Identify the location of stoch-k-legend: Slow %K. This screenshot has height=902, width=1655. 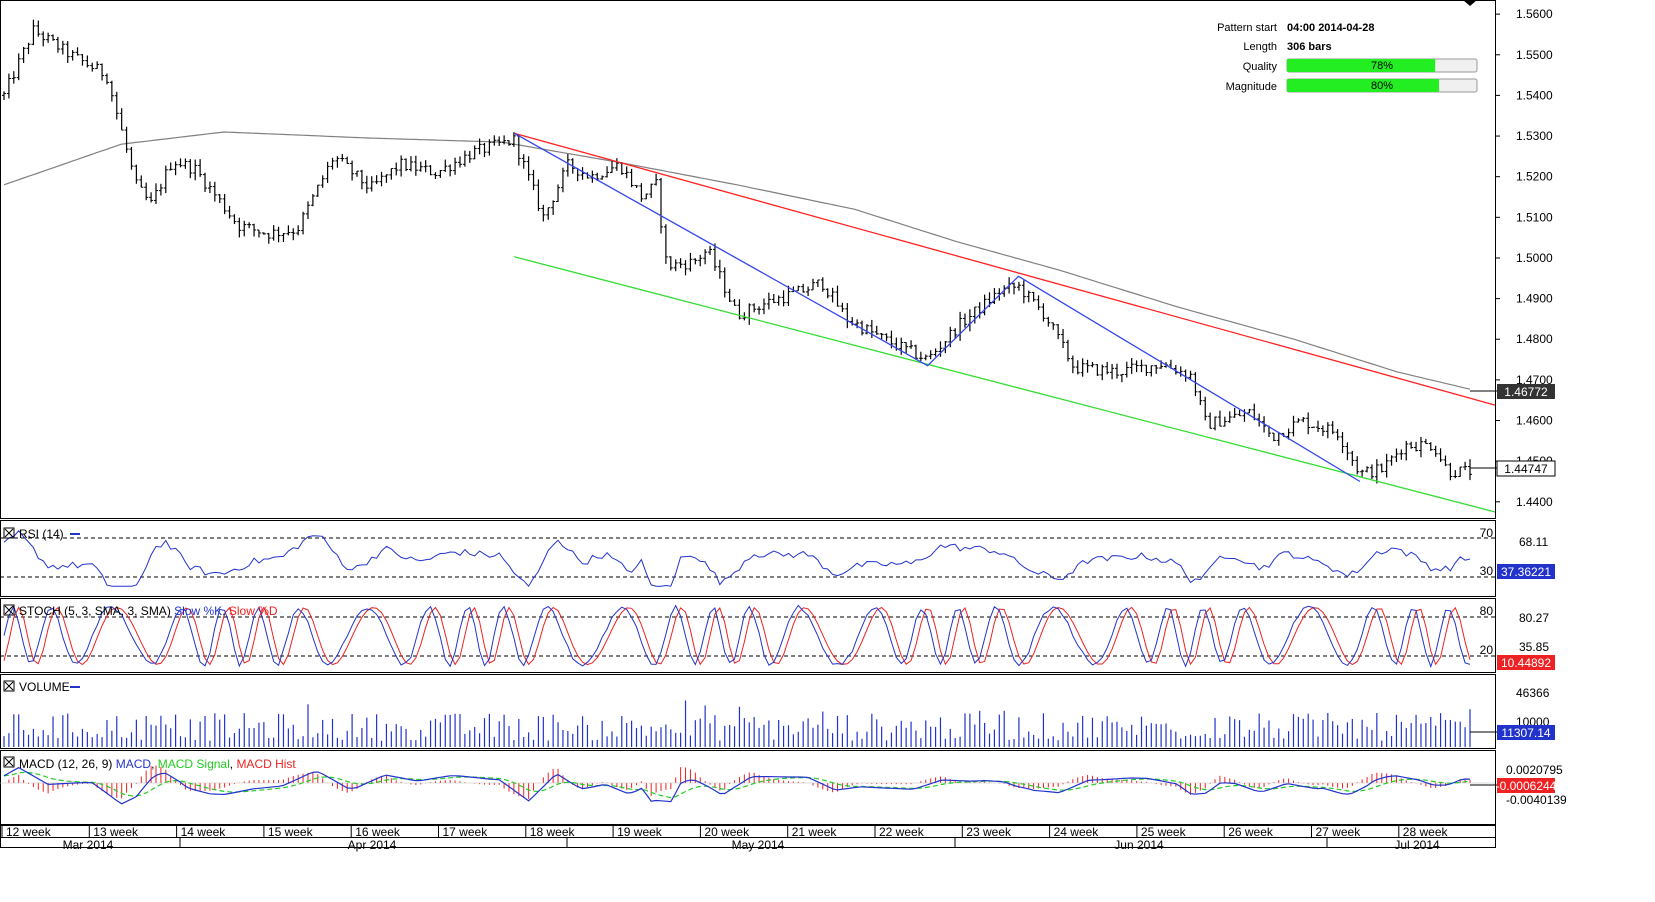
(198, 611).